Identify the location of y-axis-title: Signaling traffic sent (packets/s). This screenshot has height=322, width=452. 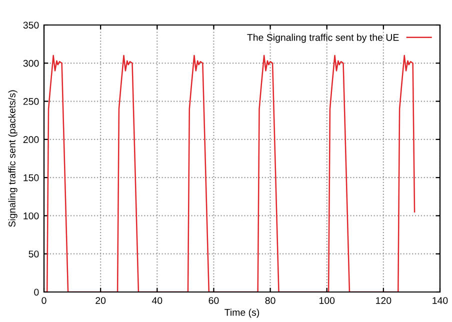
(13, 158).